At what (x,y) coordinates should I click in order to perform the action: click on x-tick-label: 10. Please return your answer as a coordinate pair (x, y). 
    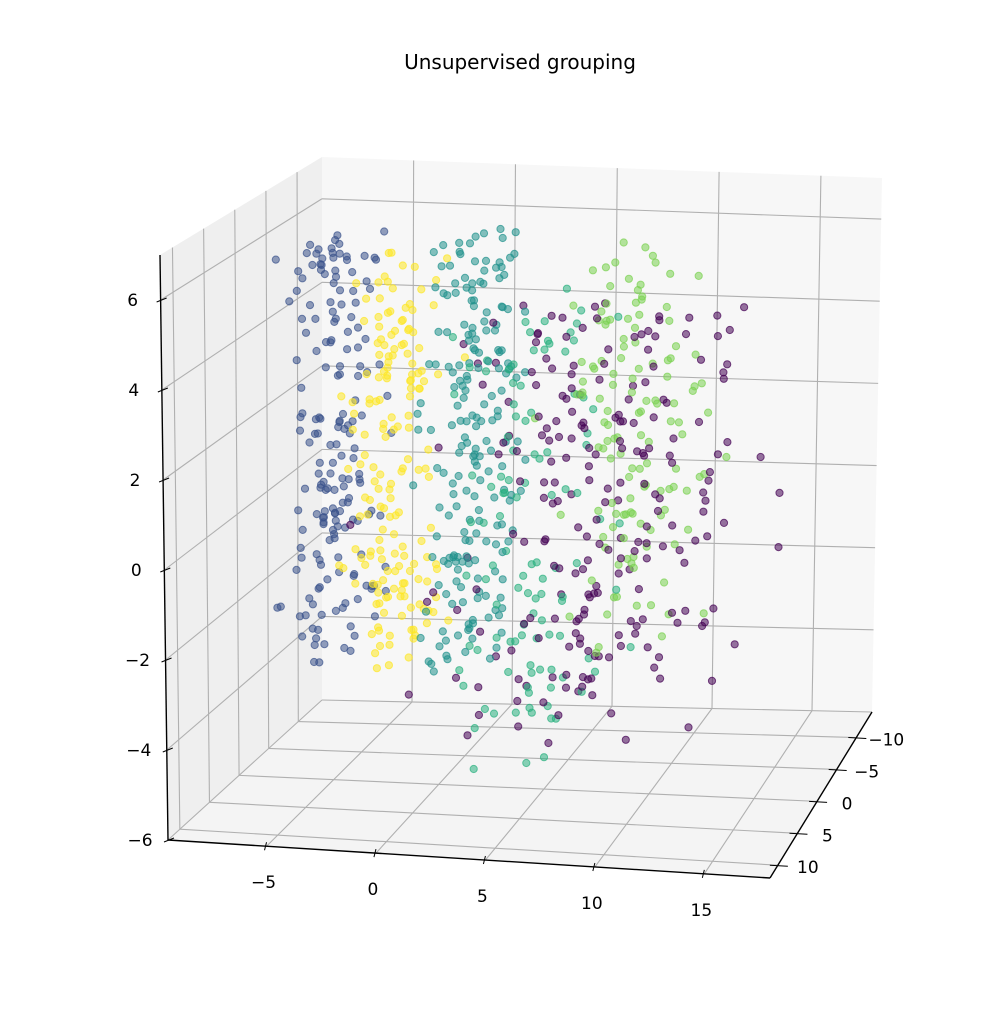
    Looking at the image, I should click on (592, 904).